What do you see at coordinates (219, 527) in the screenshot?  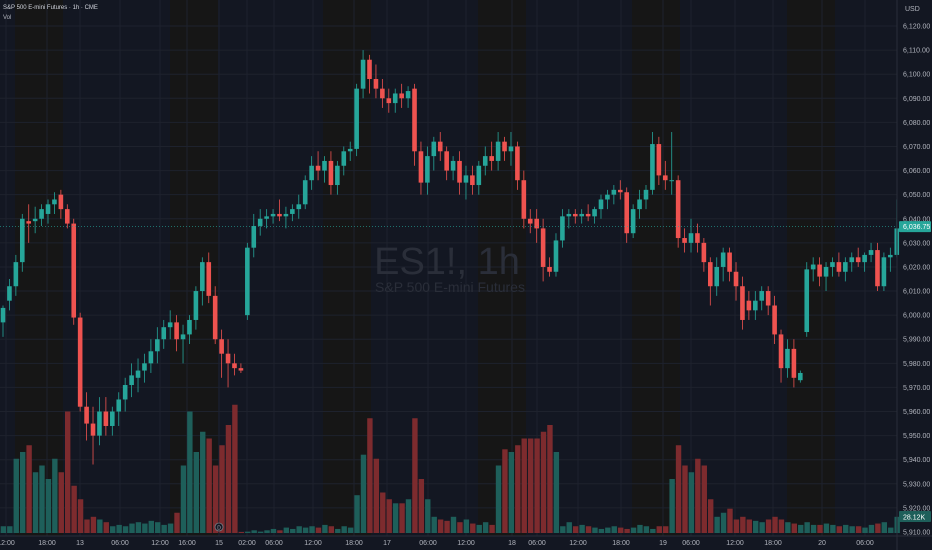 I see `session-marker: D` at bounding box center [219, 527].